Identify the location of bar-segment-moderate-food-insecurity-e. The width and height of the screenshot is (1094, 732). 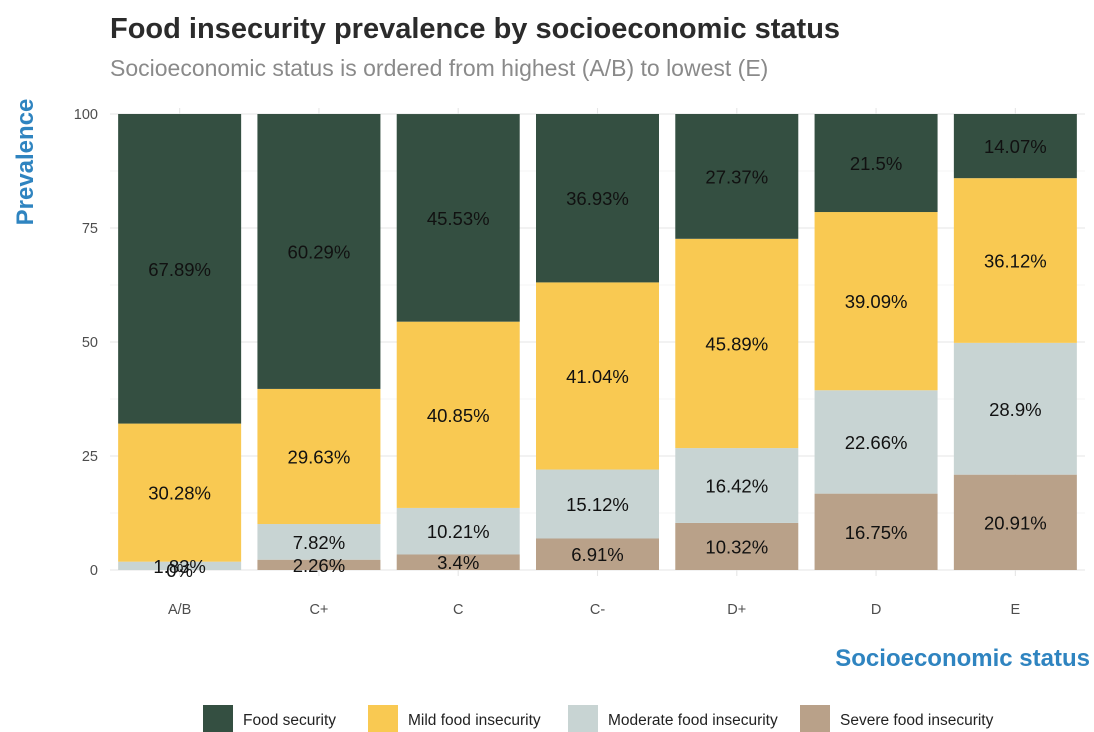
(1015, 408).